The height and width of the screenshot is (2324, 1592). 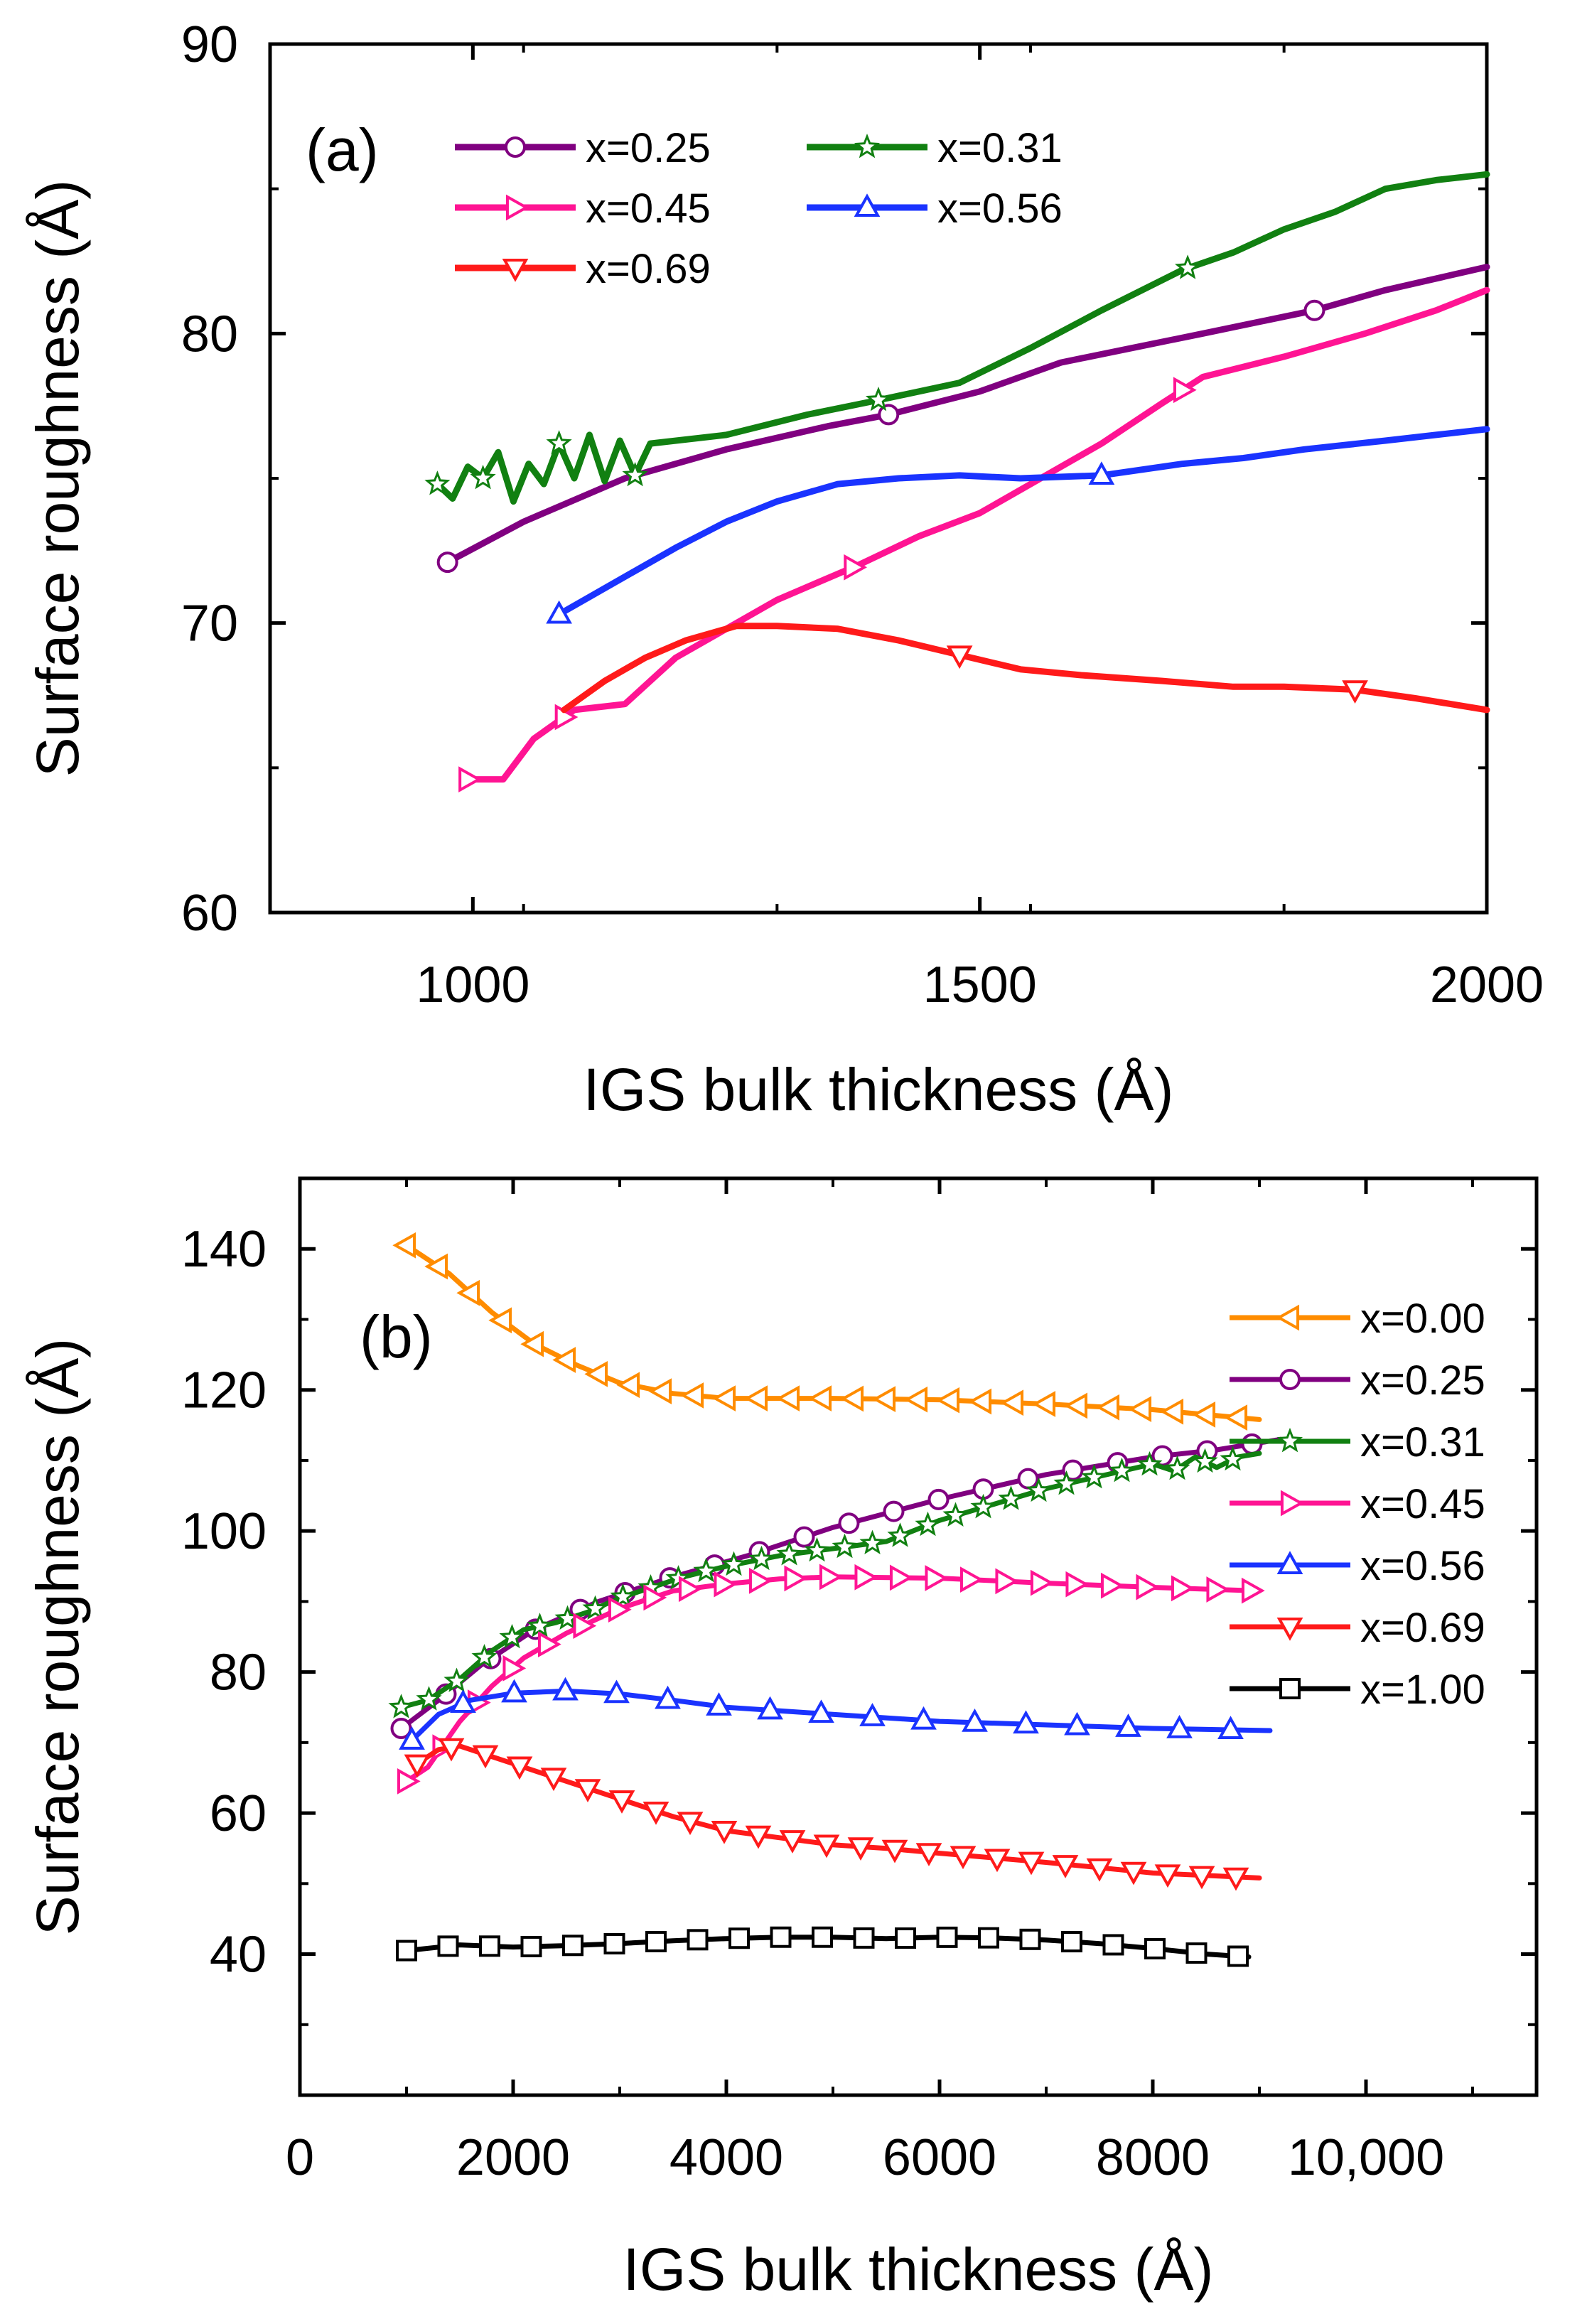 I want to click on panel-a-legend-label: x=0.25, so click(x=649, y=148).